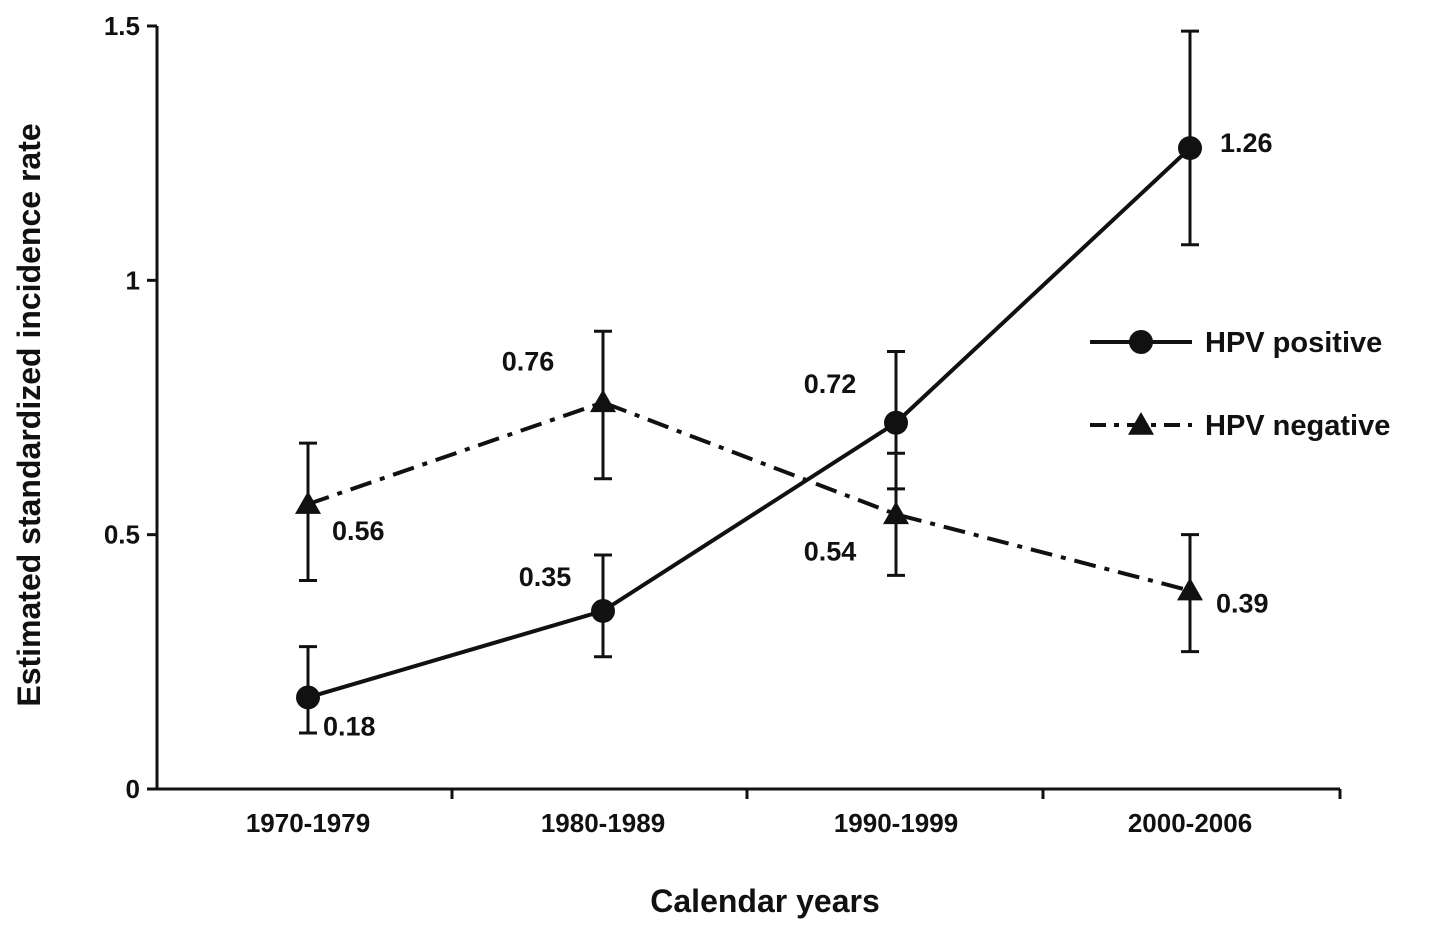 This screenshot has height=934, width=1441. What do you see at coordinates (349, 726) in the screenshot?
I see `data-label: 0.18` at bounding box center [349, 726].